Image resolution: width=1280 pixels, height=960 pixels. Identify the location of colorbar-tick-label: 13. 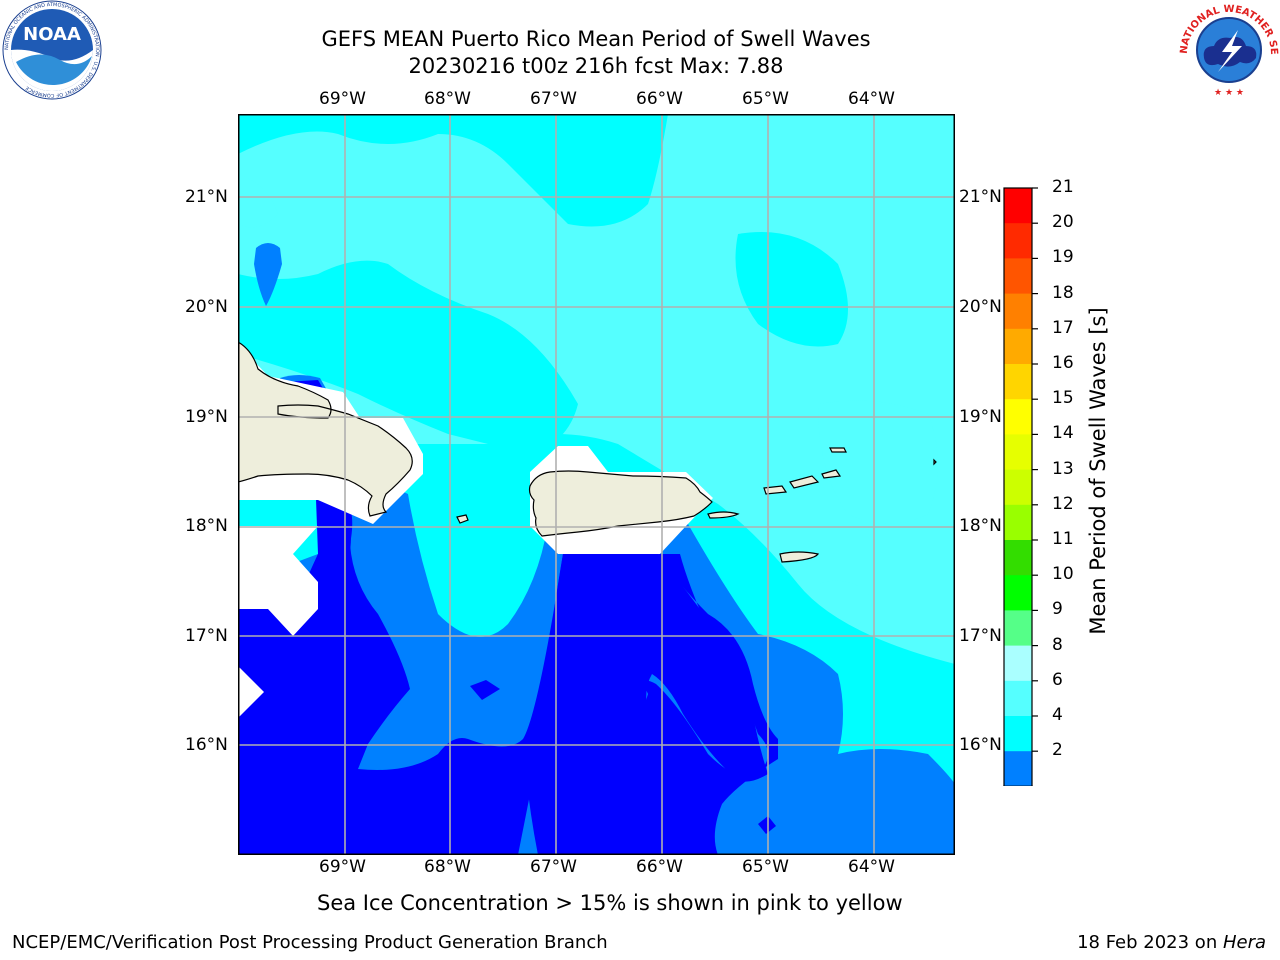
(1063, 468).